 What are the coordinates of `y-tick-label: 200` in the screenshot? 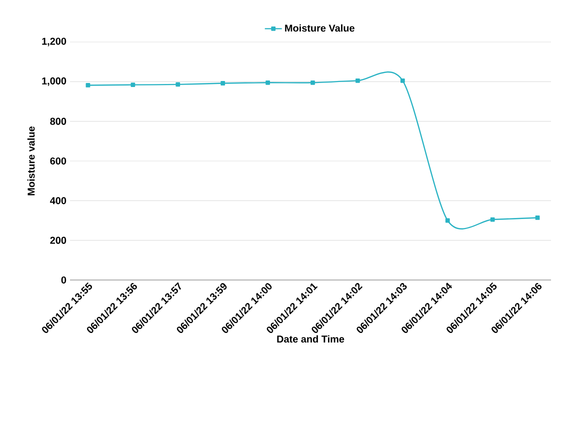 It's located at (58, 240).